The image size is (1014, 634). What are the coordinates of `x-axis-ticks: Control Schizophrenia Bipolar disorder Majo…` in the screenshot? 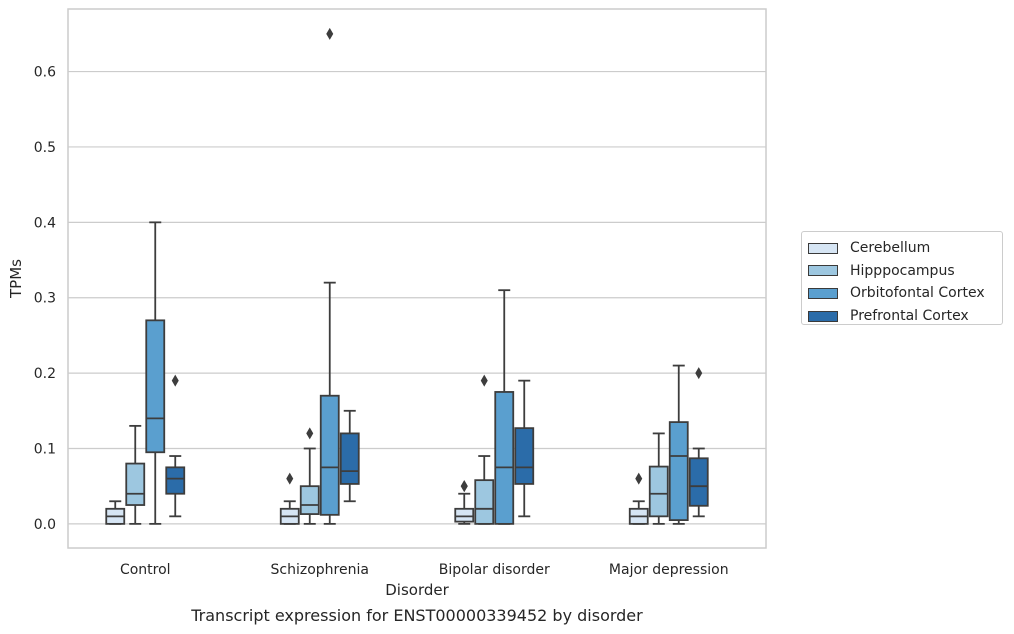 It's located at (424, 570).